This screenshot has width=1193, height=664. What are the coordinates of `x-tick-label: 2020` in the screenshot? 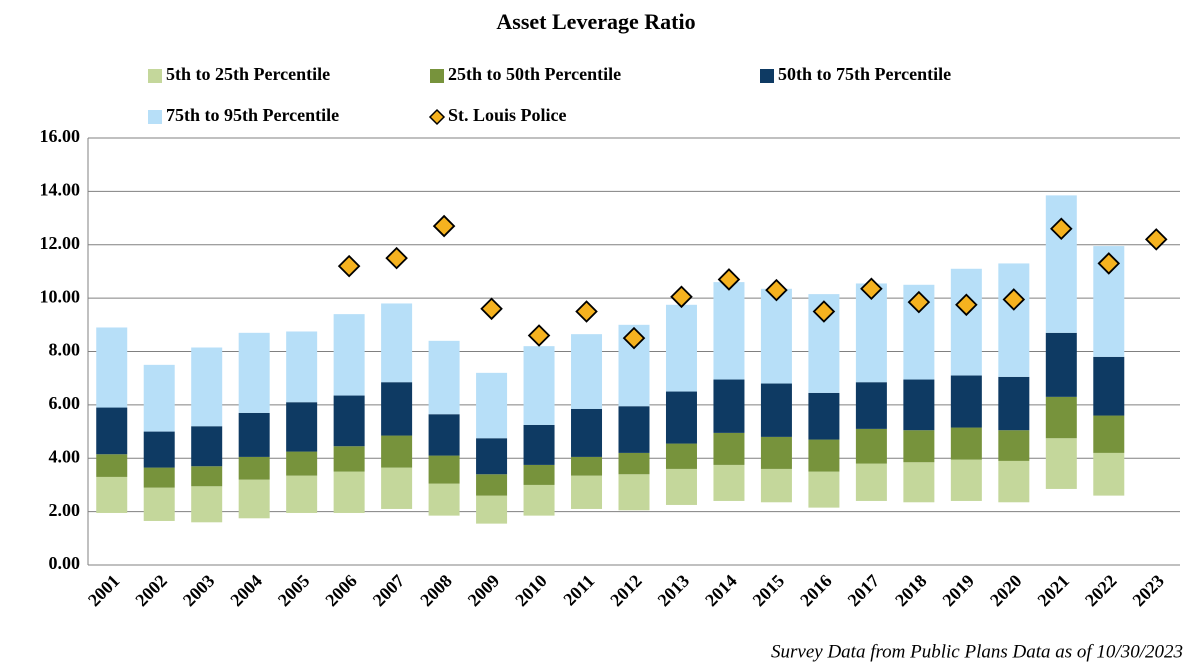 It's located at (1006, 591).